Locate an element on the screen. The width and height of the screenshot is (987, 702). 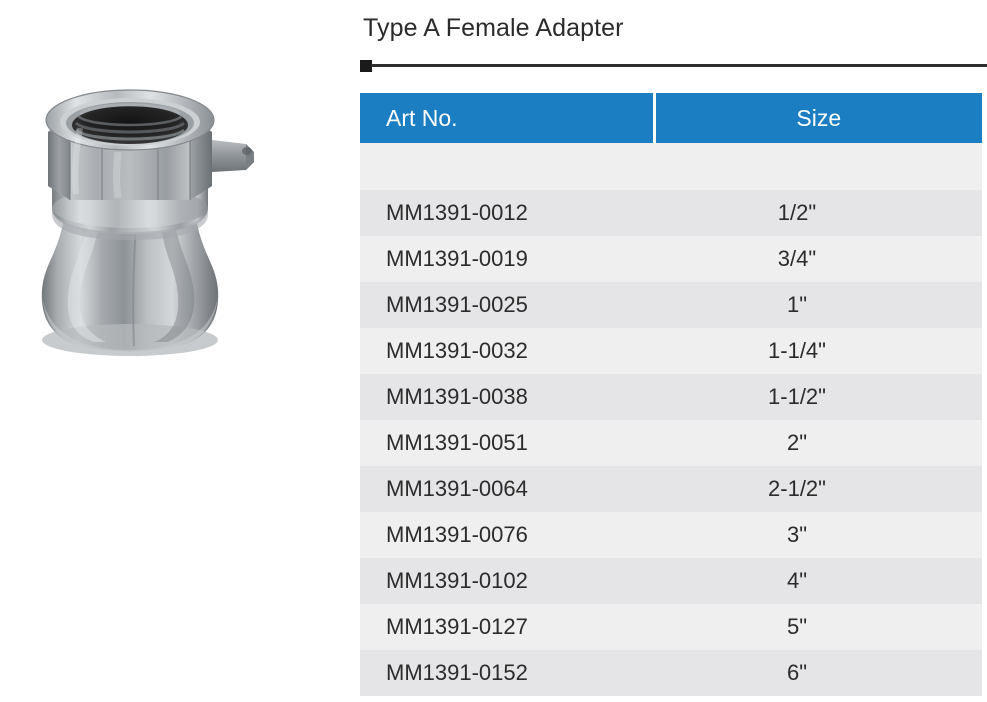
cell-art-no: MM1391-0076 is located at coordinates (457, 534).